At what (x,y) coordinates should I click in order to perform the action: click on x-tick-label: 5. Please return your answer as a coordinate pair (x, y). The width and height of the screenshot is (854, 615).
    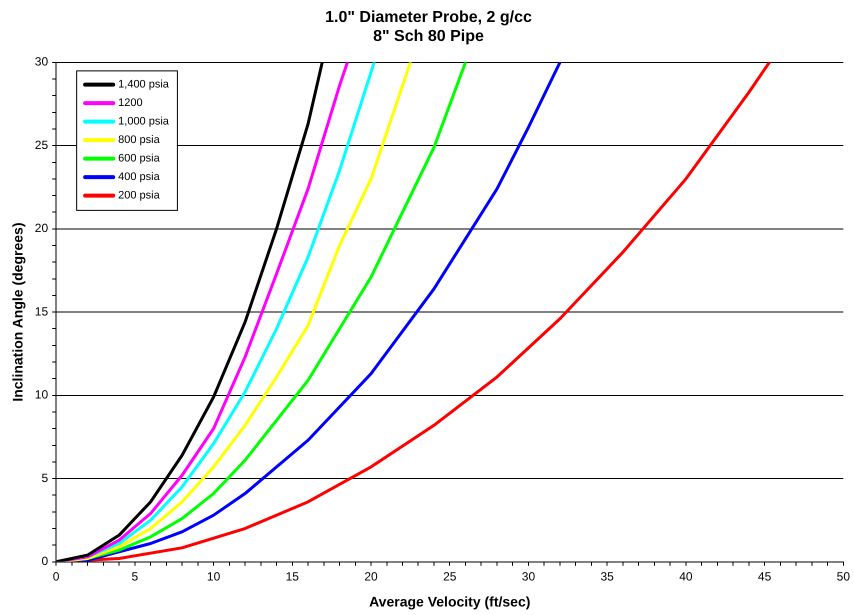
    Looking at the image, I should click on (135, 576).